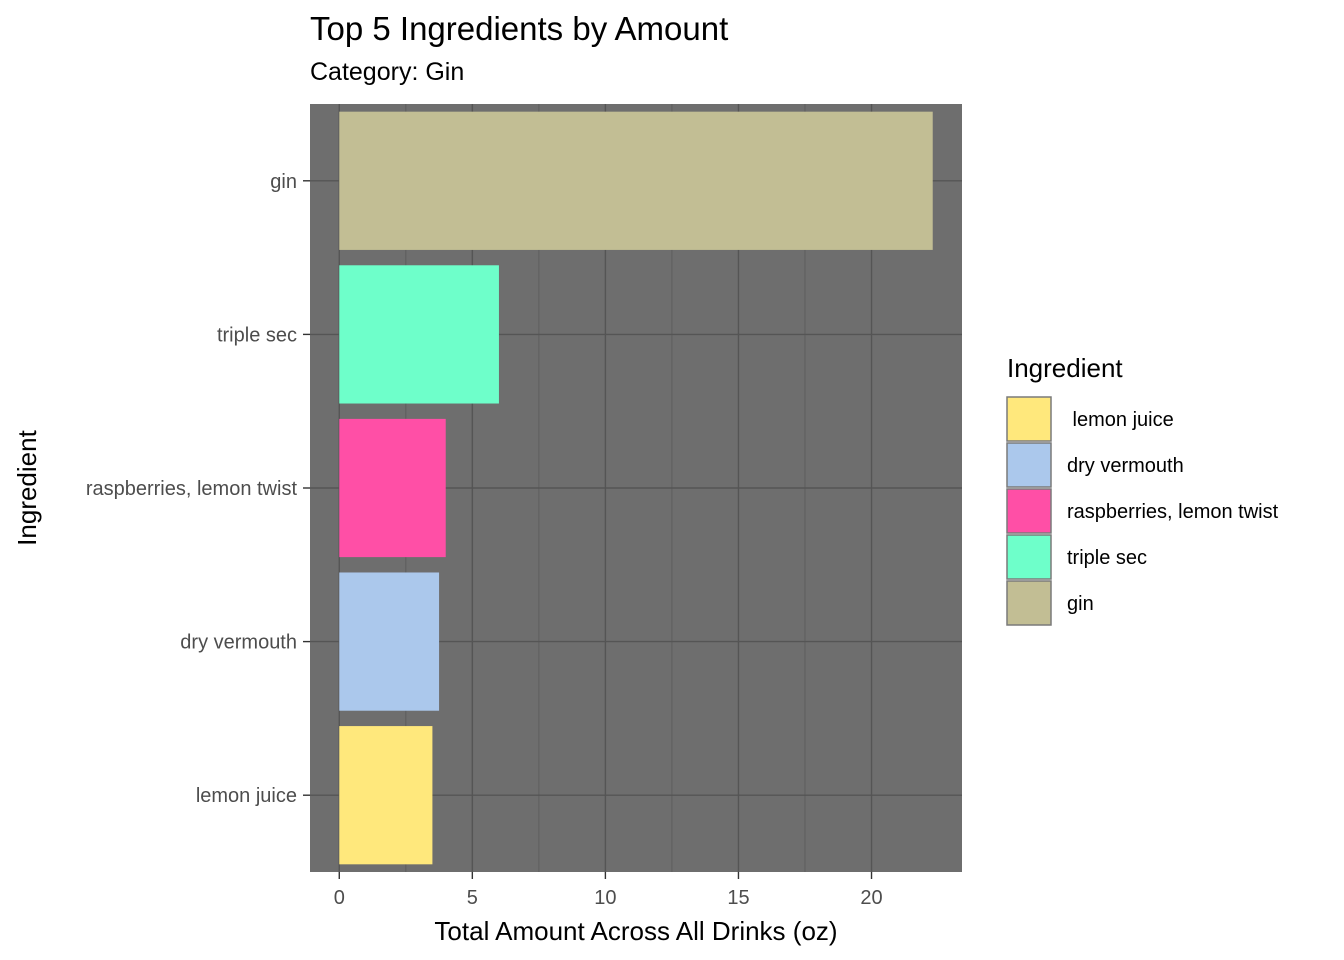  Describe the element at coordinates (1173, 512) in the screenshot. I see `legend-label: raspberries, lemon twist` at that location.